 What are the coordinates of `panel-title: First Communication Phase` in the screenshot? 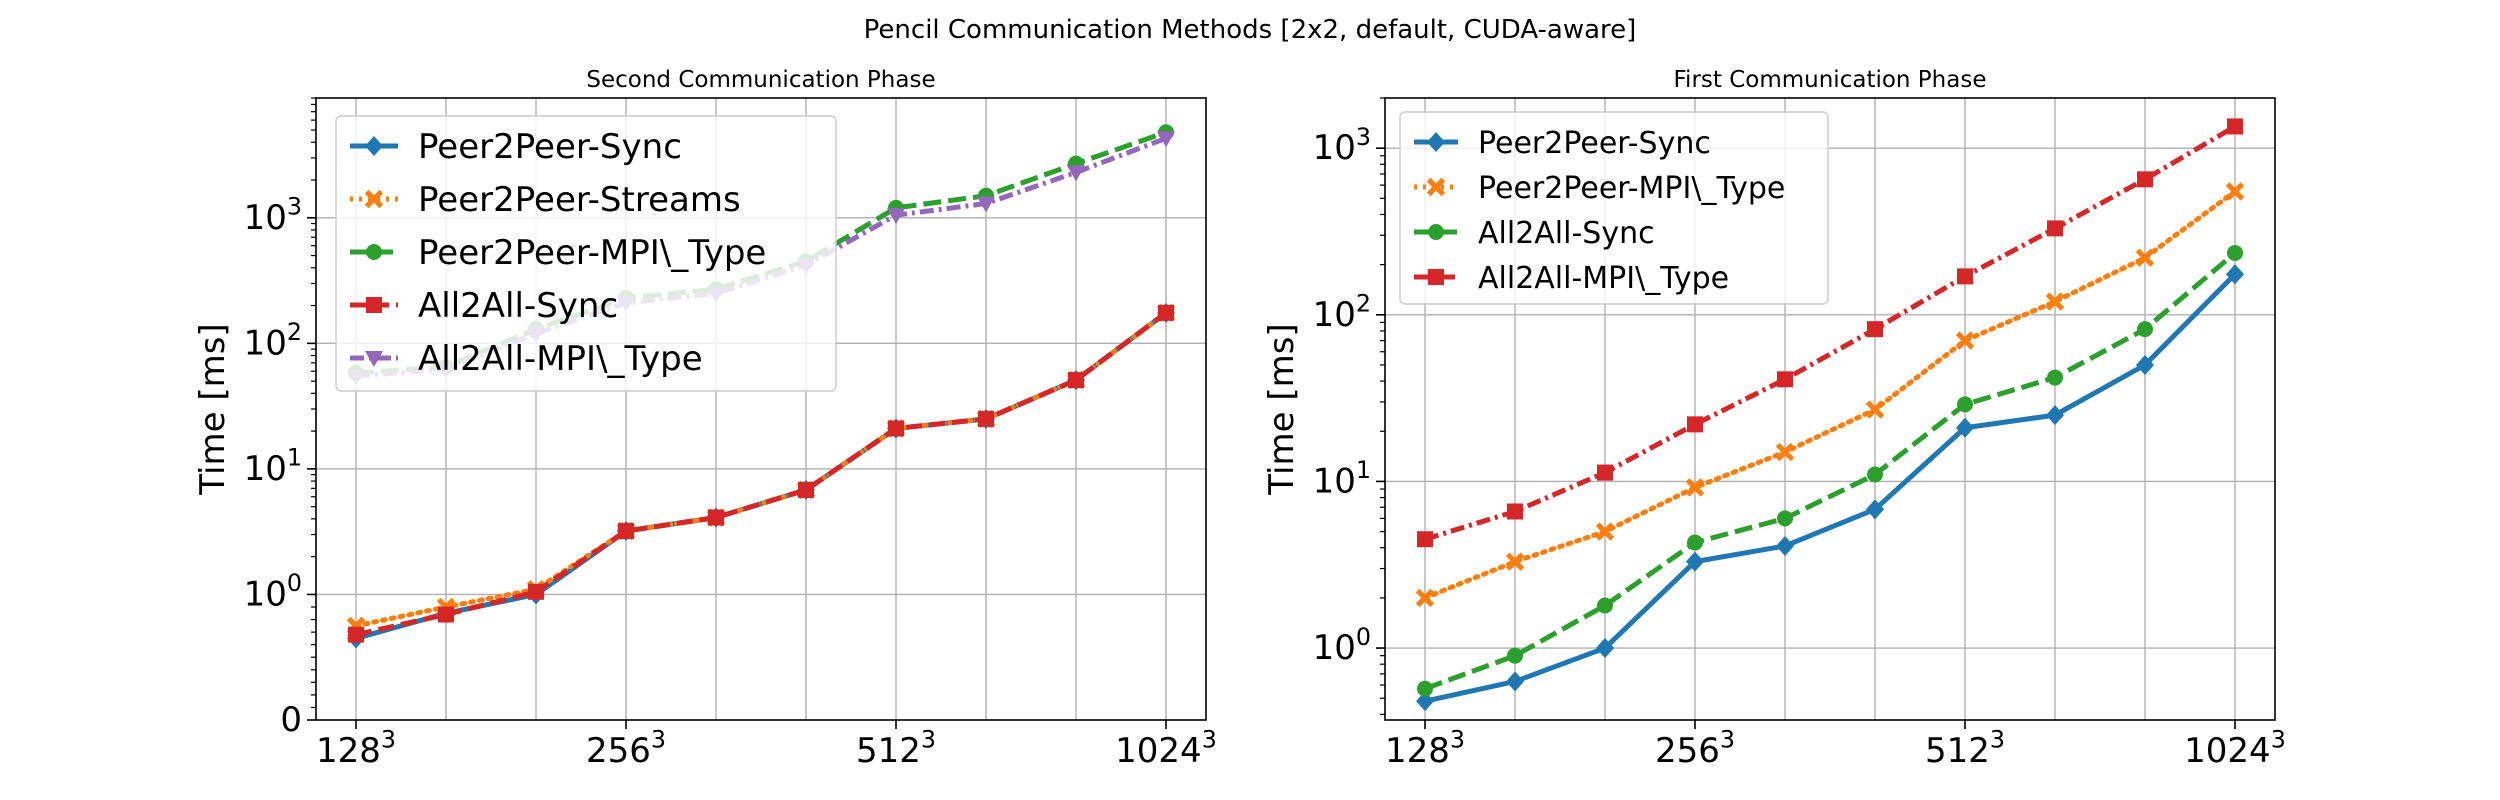 It's located at (1830, 80).